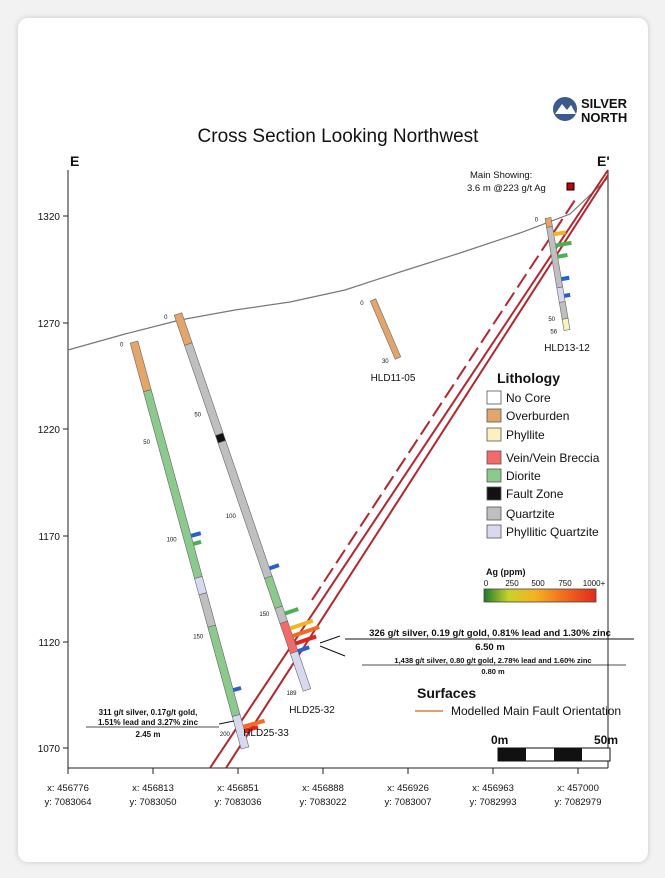  I want to click on easting-tick-y: y: 7082979, so click(577, 802).